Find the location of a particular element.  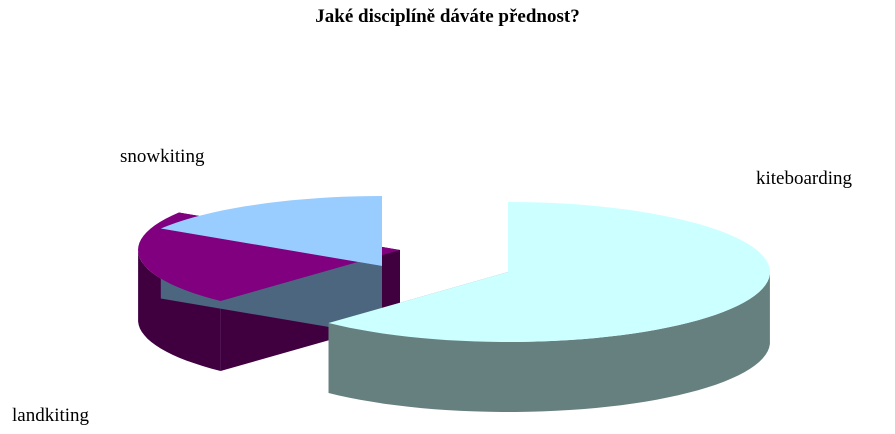

label-snowkiting: snowkiting is located at coordinates (162, 156).